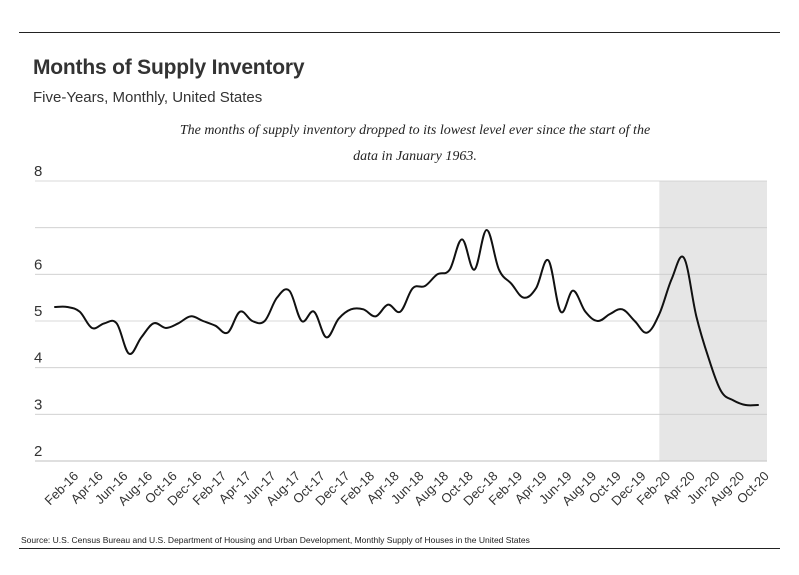 This screenshot has width=799, height=575. What do you see at coordinates (38, 171) in the screenshot?
I see `y-tick-label: 8` at bounding box center [38, 171].